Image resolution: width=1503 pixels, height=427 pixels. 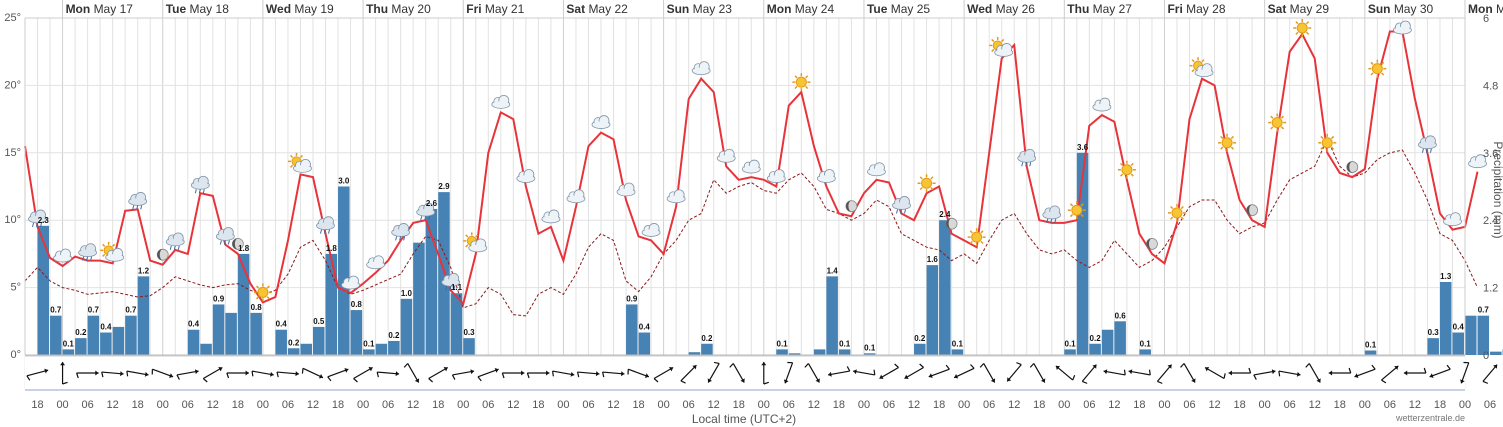 What do you see at coordinates (1430, 418) in the screenshot?
I see `credit-text: wetterzentrale.de` at bounding box center [1430, 418].